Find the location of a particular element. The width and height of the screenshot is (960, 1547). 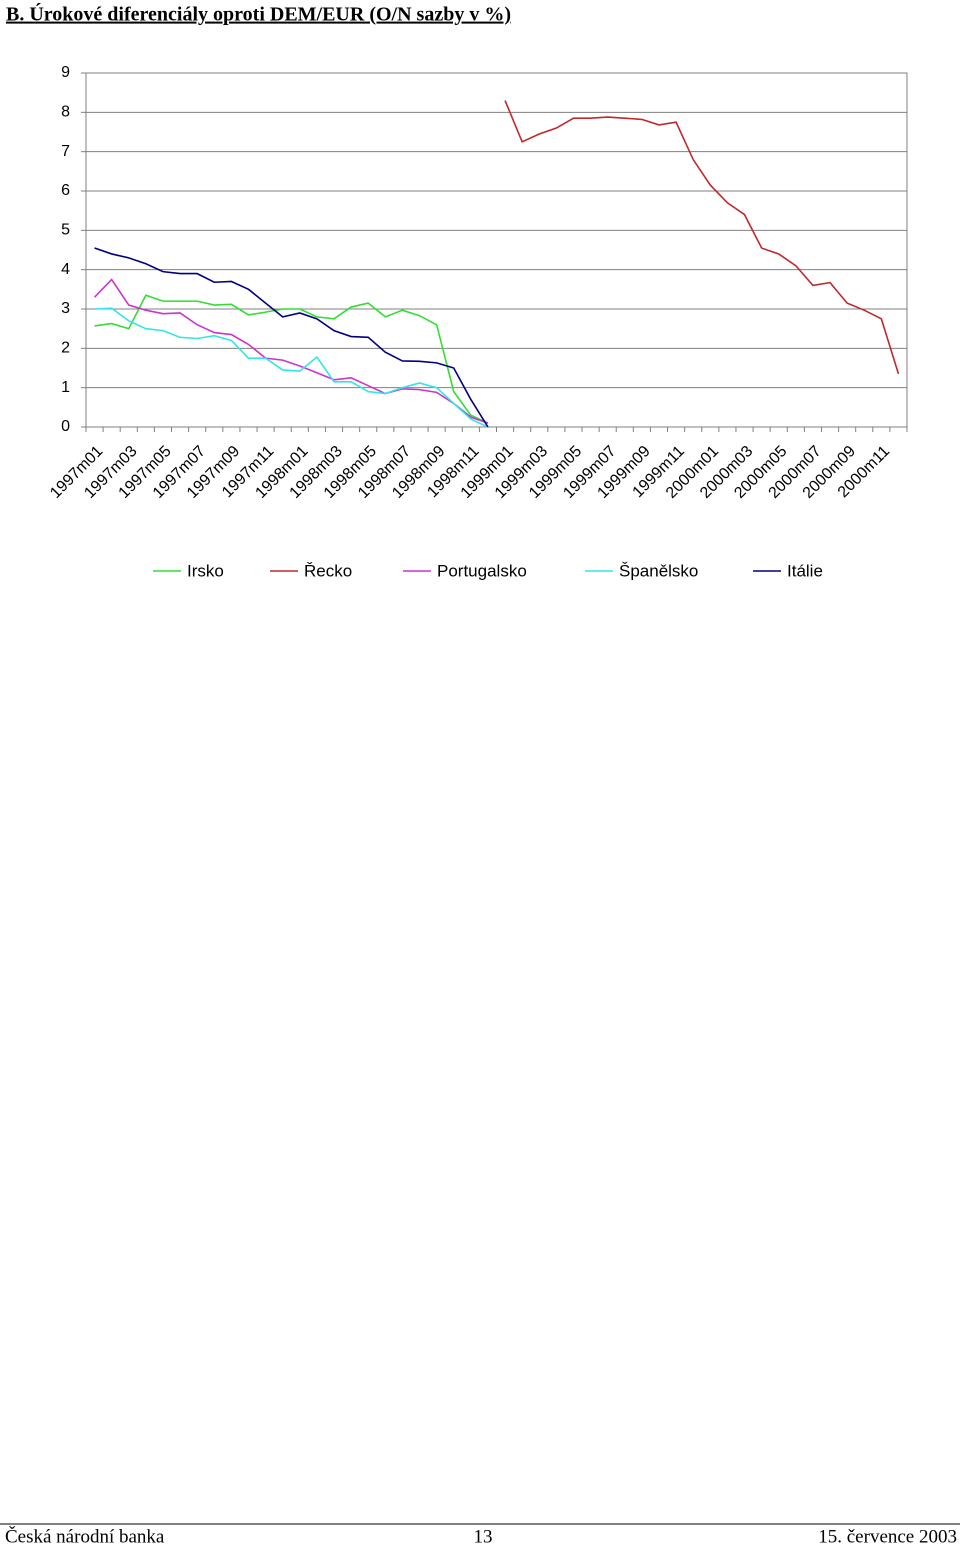

y-tick-label: 6 is located at coordinates (65, 190).